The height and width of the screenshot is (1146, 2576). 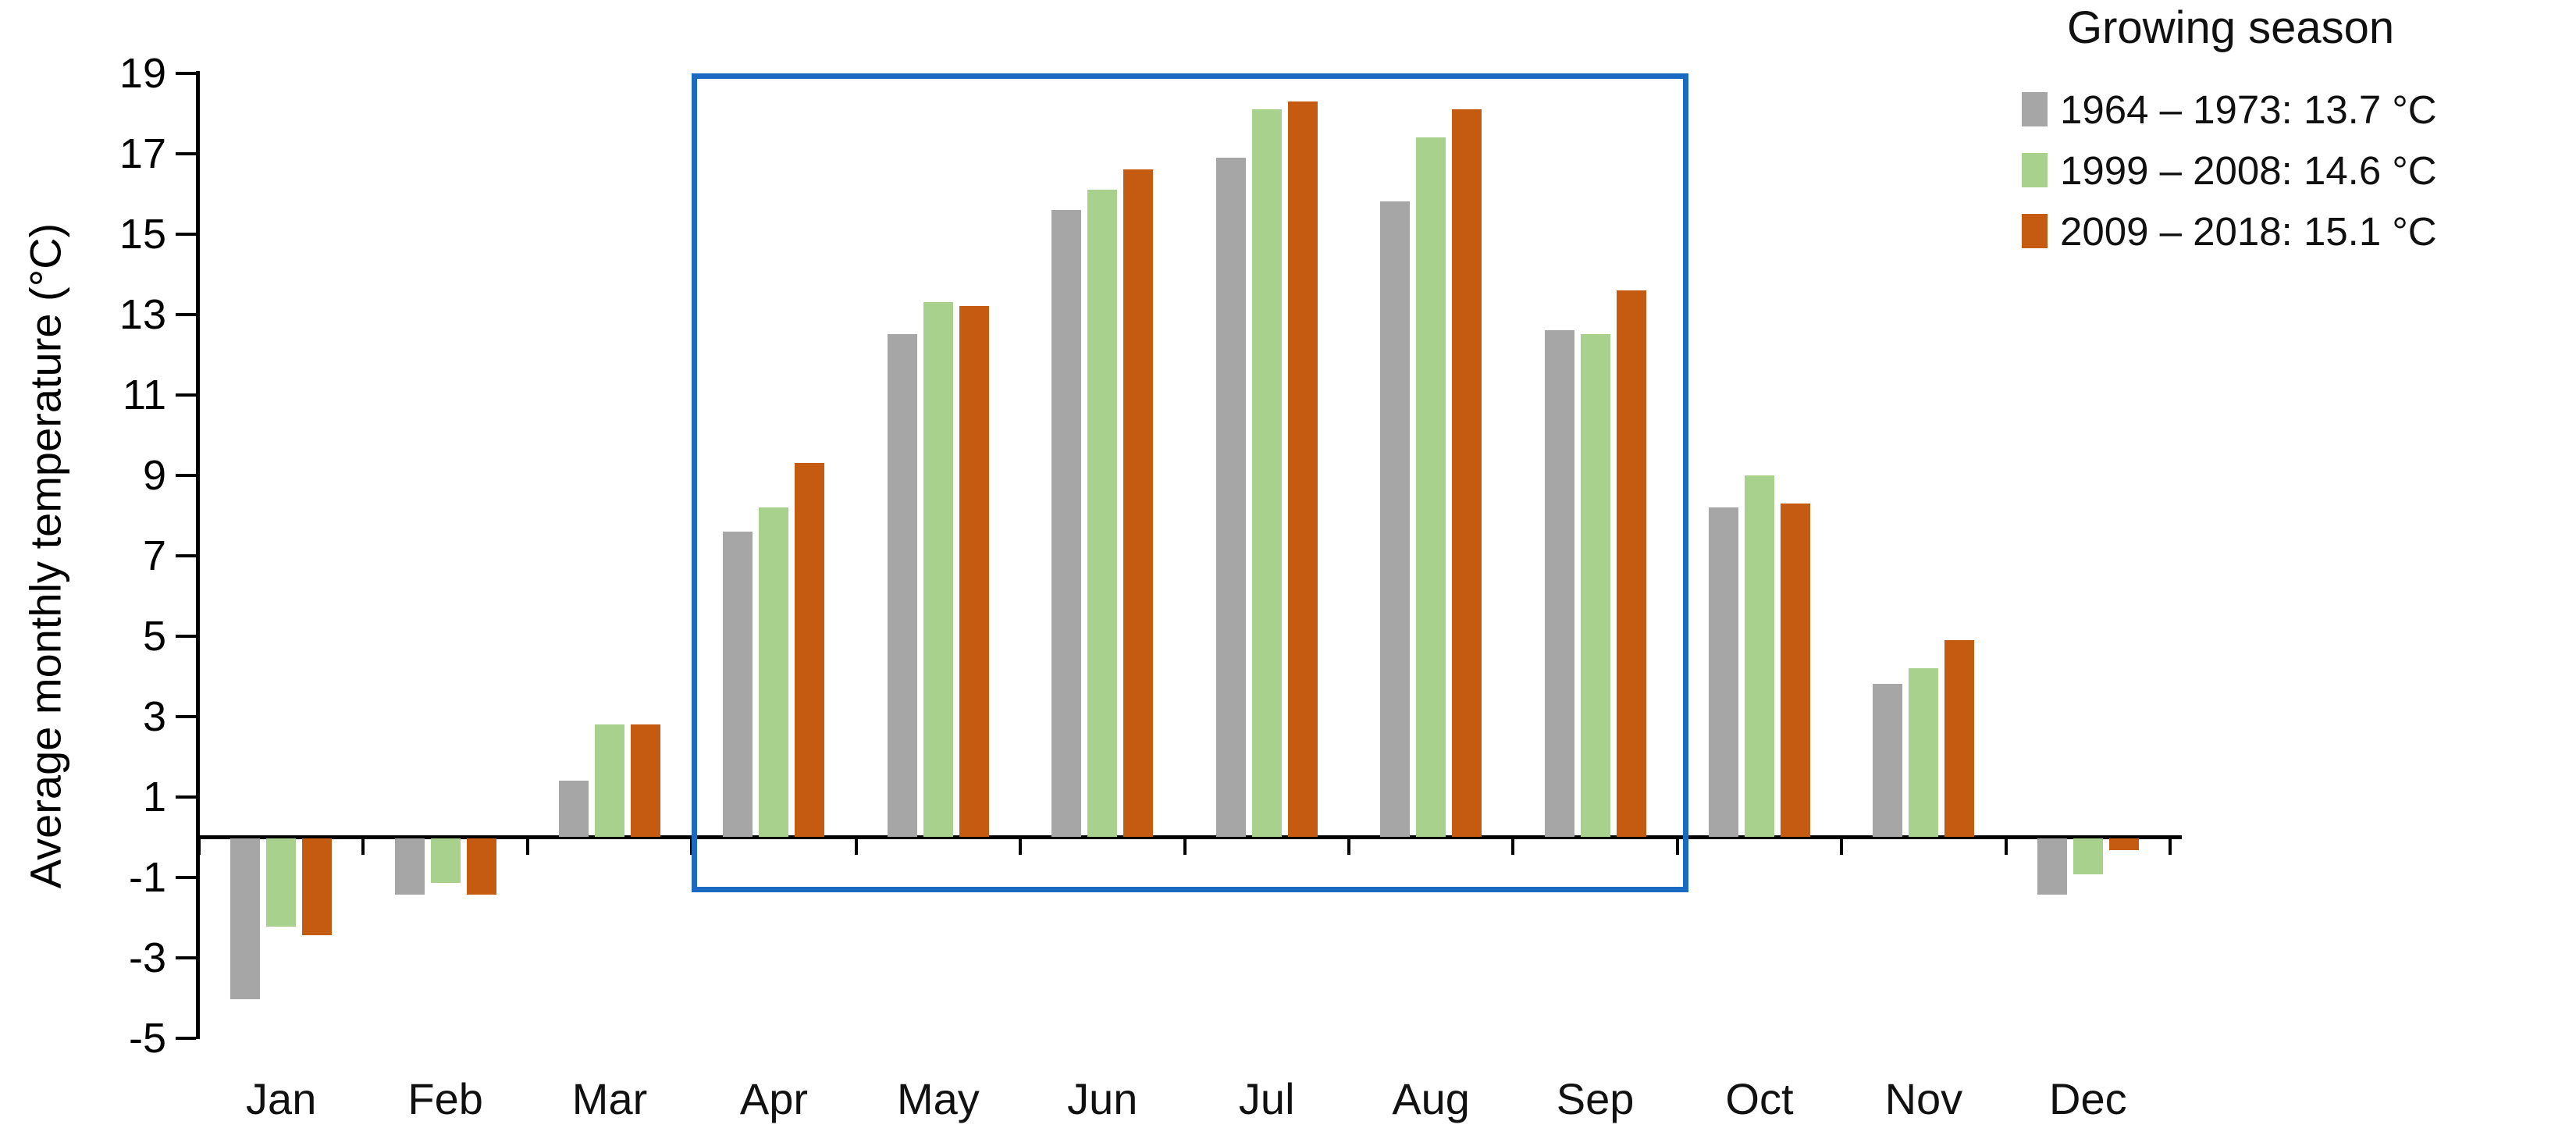 I want to click on legend-item-1964-1973: 1964 – 1973: 13.7 °C, so click(x=2299, y=109).